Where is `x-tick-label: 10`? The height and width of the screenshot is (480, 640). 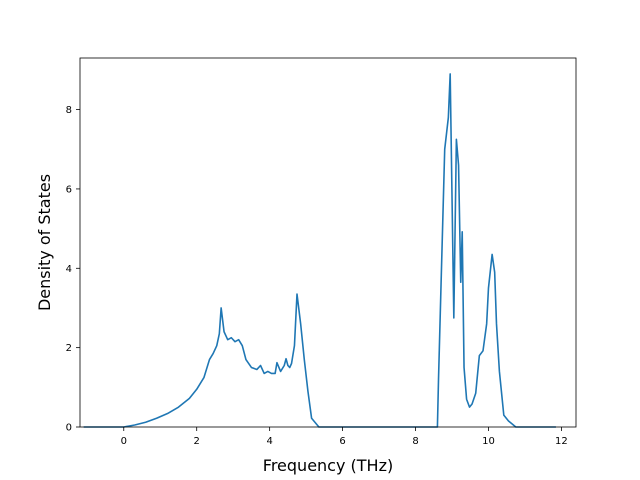
x-tick-label: 10 is located at coordinates (488, 441).